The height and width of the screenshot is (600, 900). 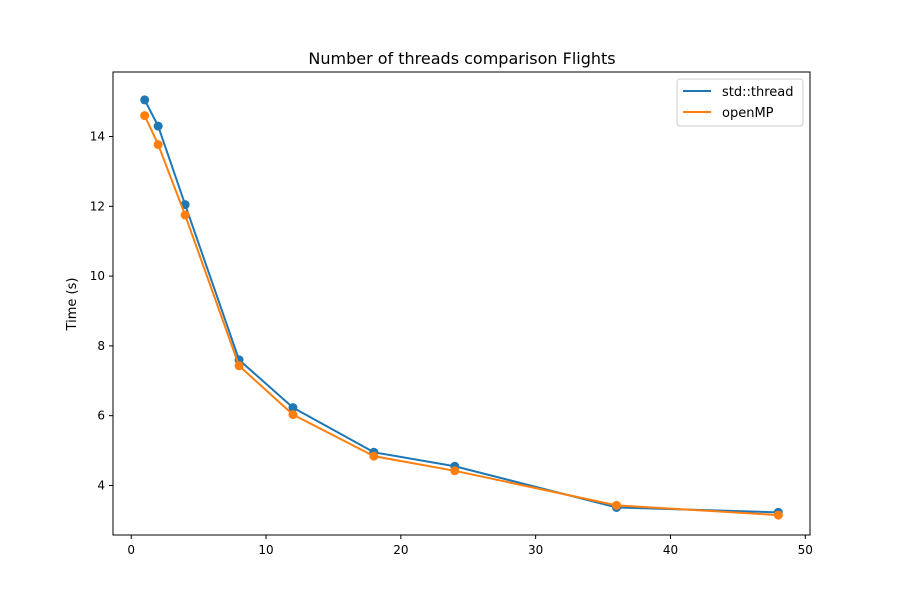 What do you see at coordinates (265, 550) in the screenshot?
I see `x-tick-label: 10` at bounding box center [265, 550].